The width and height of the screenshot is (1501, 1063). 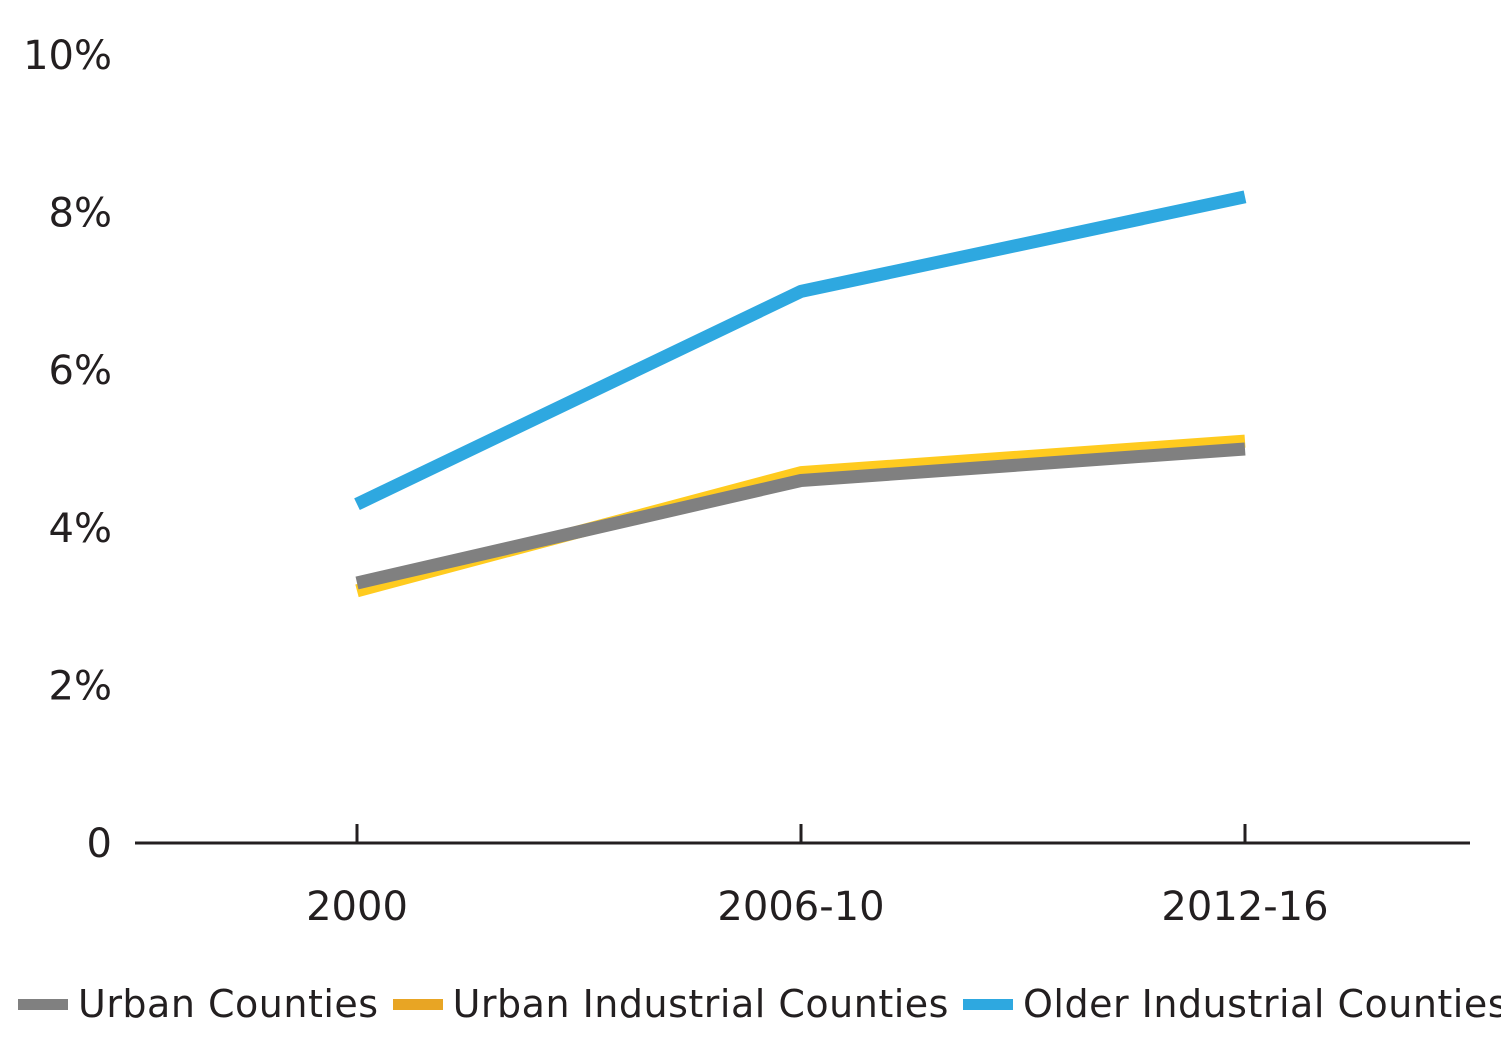 I want to click on y-tick-label: 0, so click(x=99, y=844).